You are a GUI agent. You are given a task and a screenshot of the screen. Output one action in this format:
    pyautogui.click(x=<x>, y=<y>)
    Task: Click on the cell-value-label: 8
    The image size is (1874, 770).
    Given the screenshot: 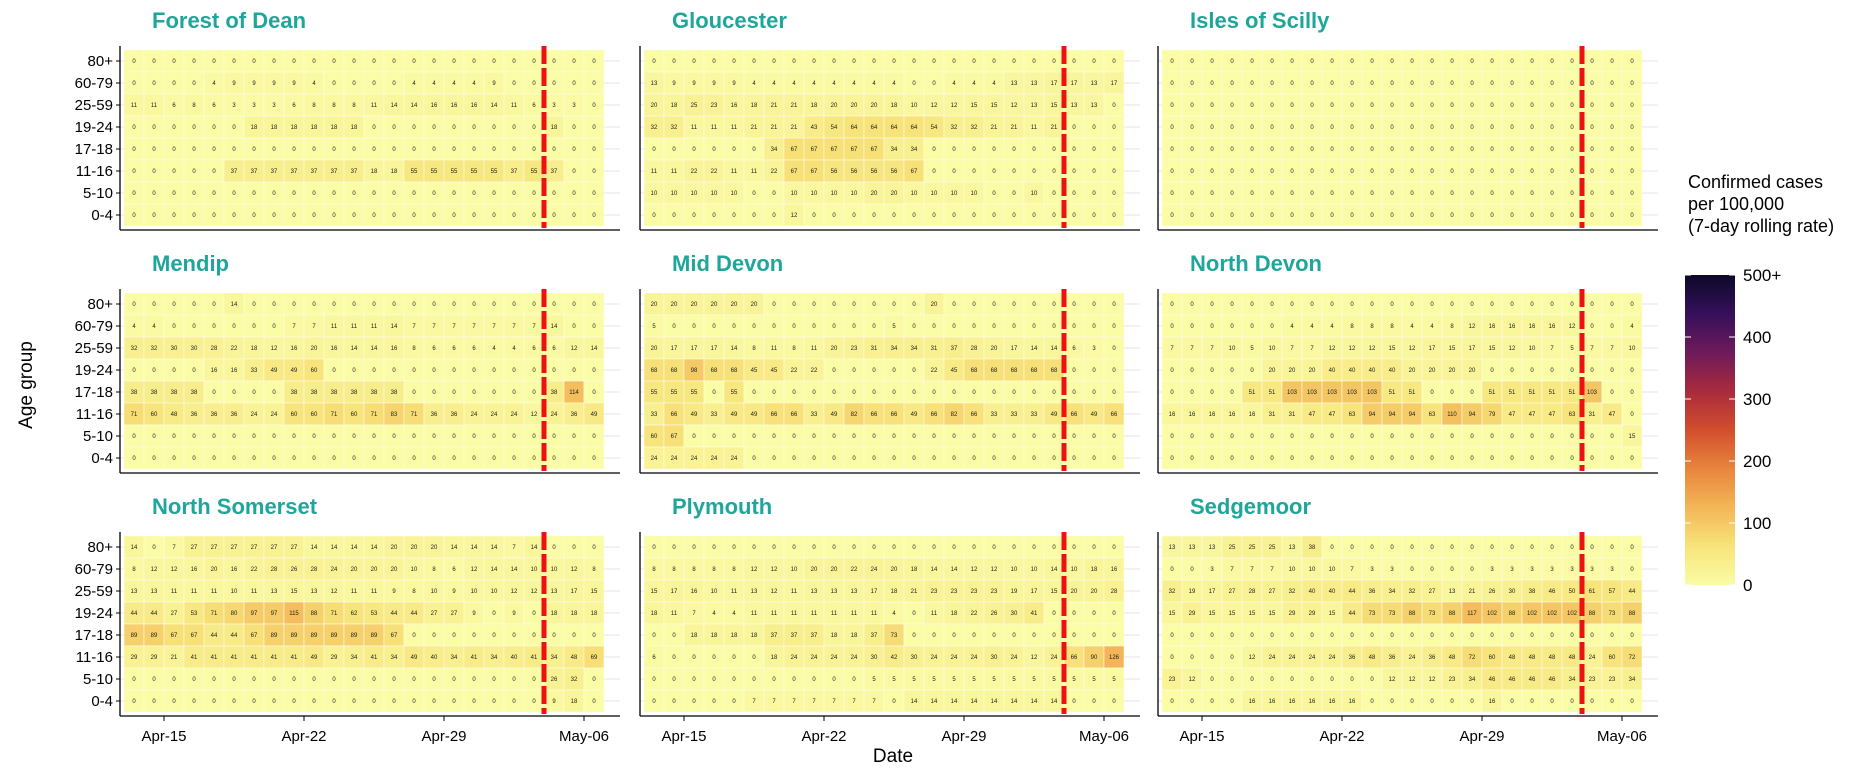 What is the action you would take?
    pyautogui.click(x=314, y=106)
    